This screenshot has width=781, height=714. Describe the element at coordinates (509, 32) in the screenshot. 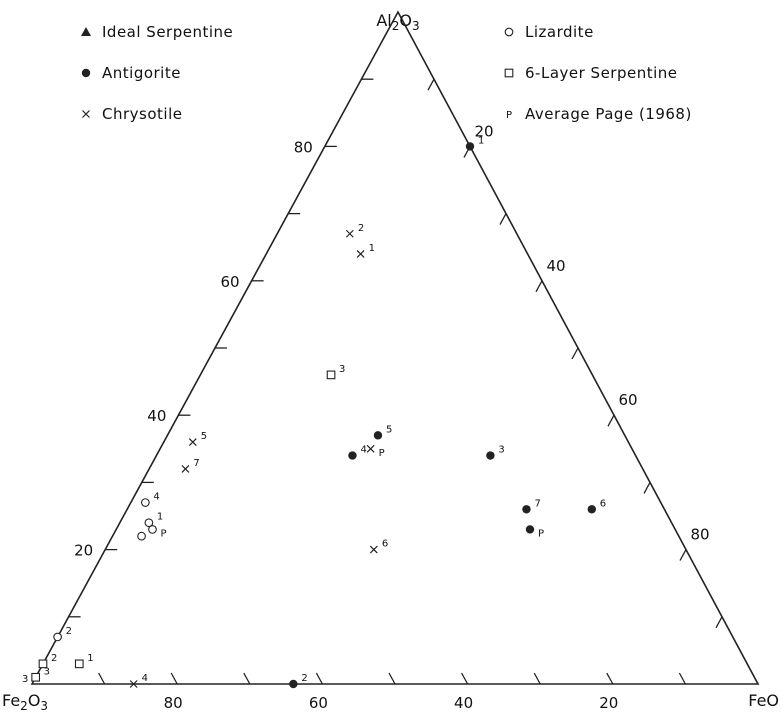

I see `legend-marker-open-circle` at that location.